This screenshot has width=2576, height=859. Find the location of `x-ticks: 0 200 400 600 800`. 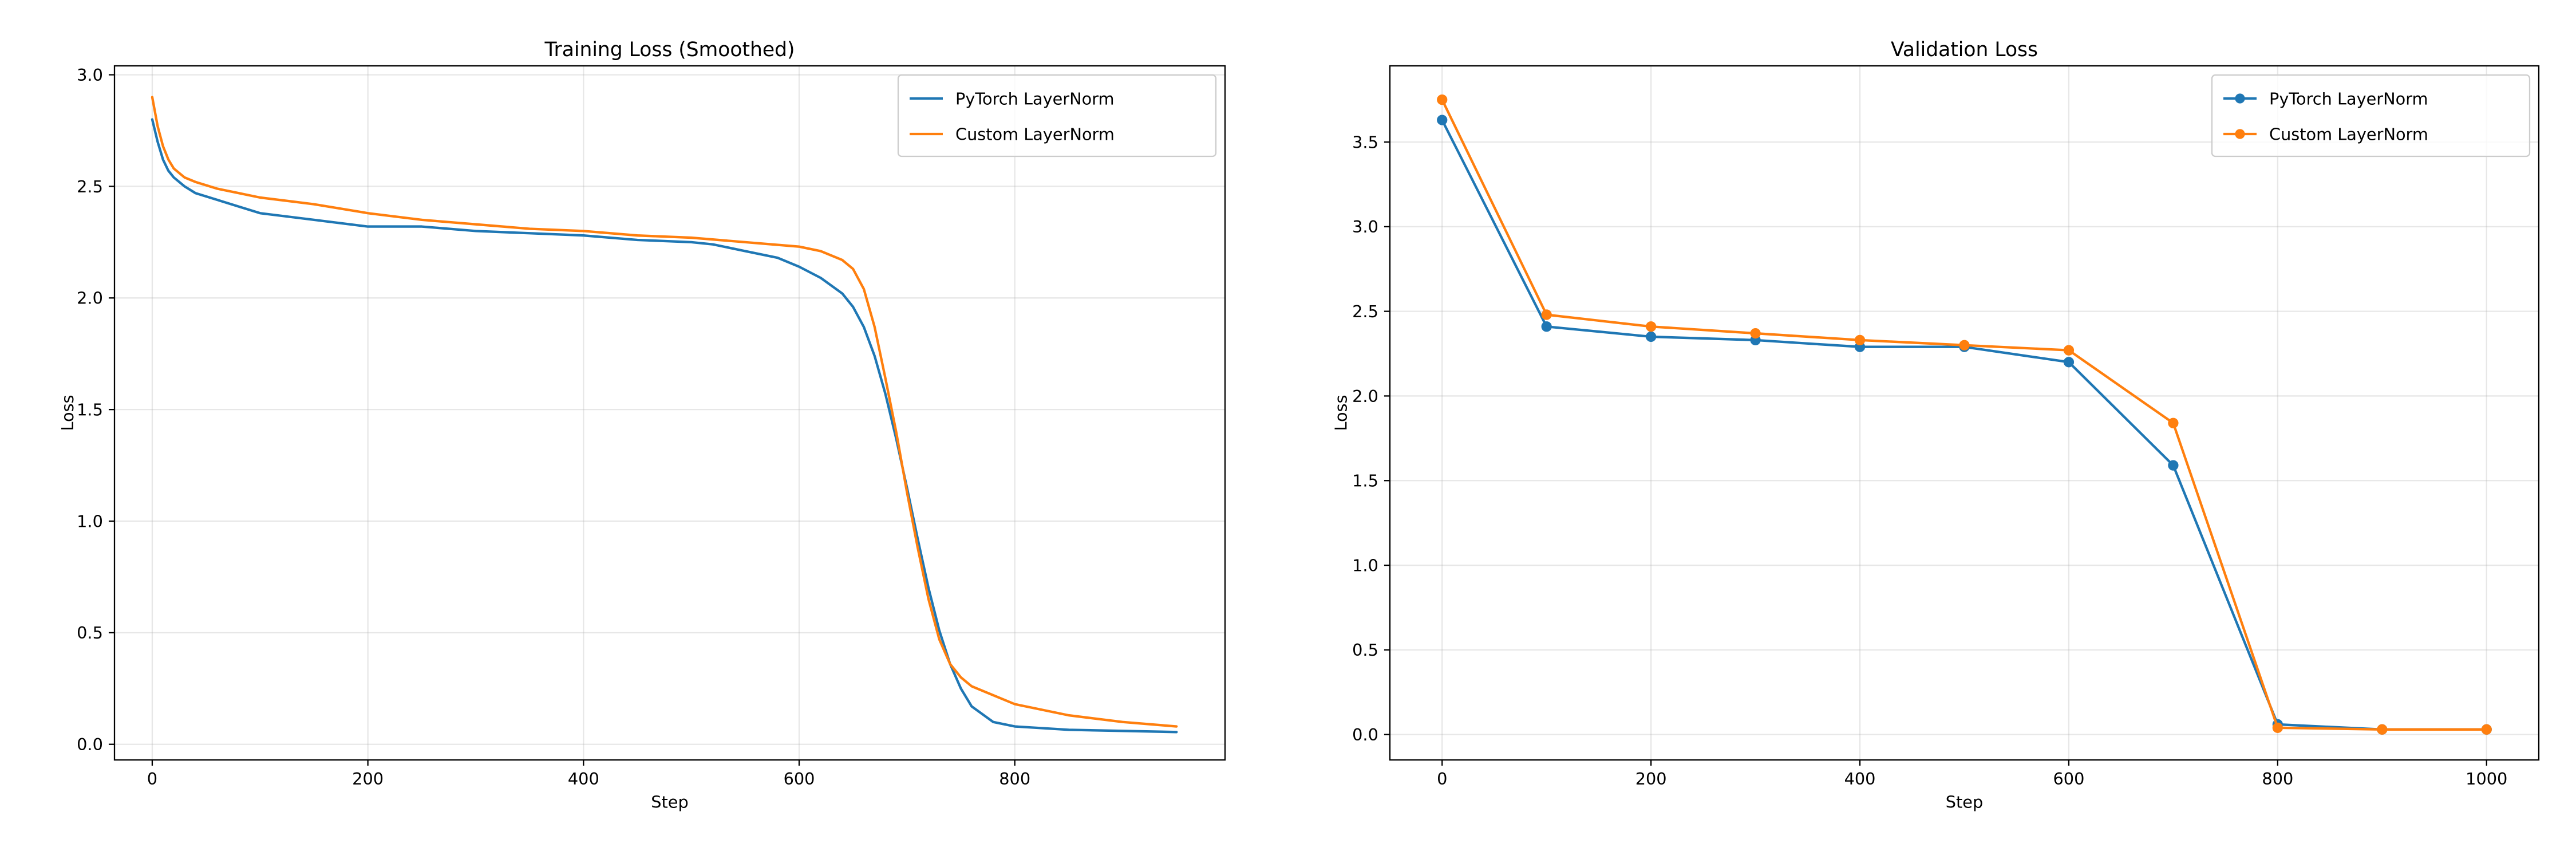

x-ticks: 0 200 400 600 800 is located at coordinates (588, 774).